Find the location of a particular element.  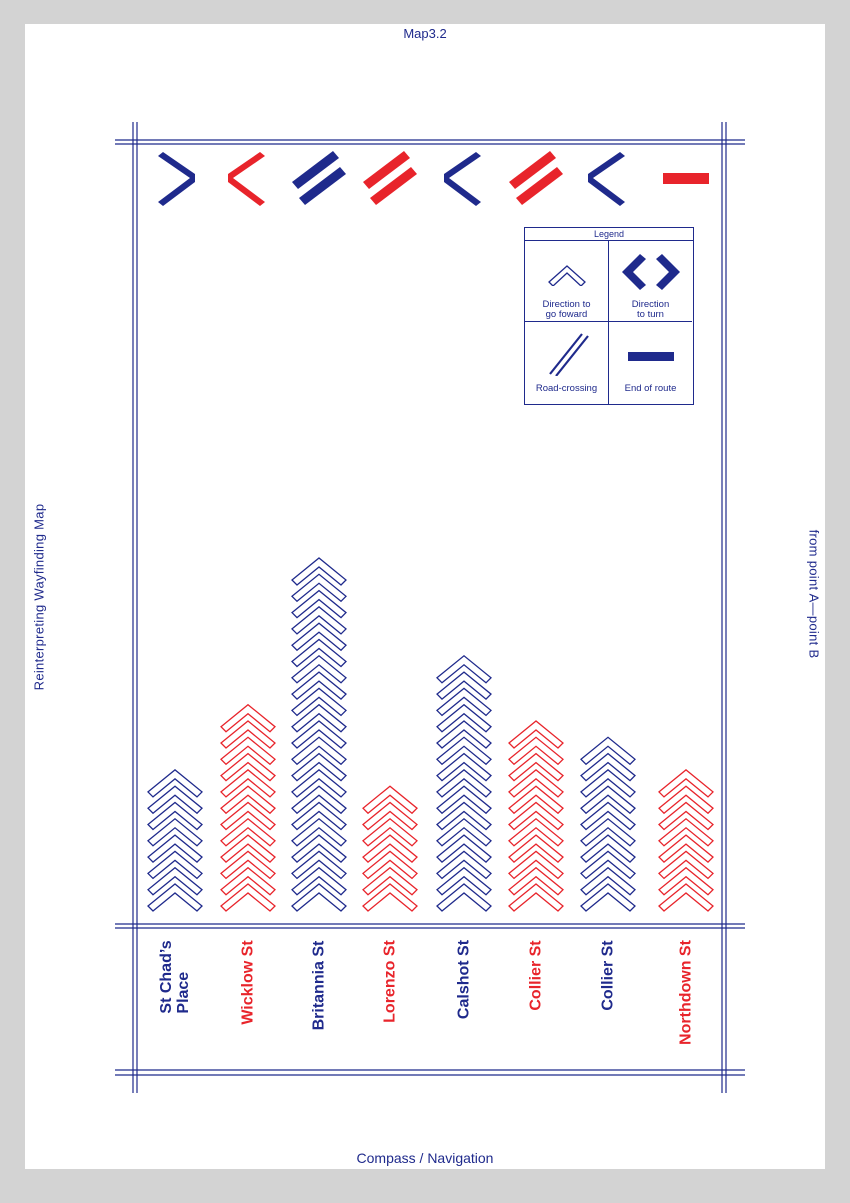

right-chevron-icon is located at coordinates (176, 179).